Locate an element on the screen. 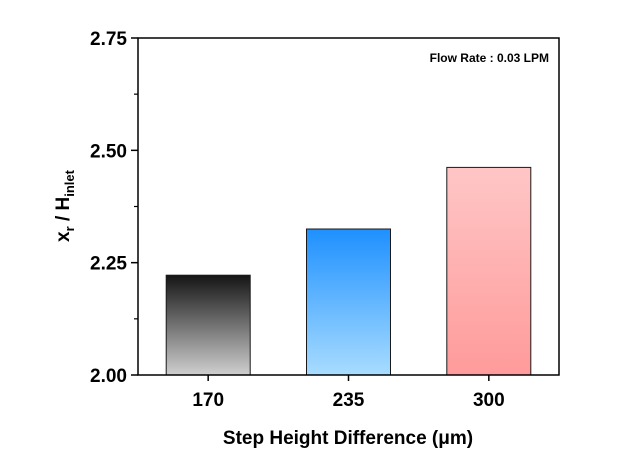 Image resolution: width=640 pixels, height=460 pixels. y-tick-label-2.00: 2.00 is located at coordinates (108, 376).